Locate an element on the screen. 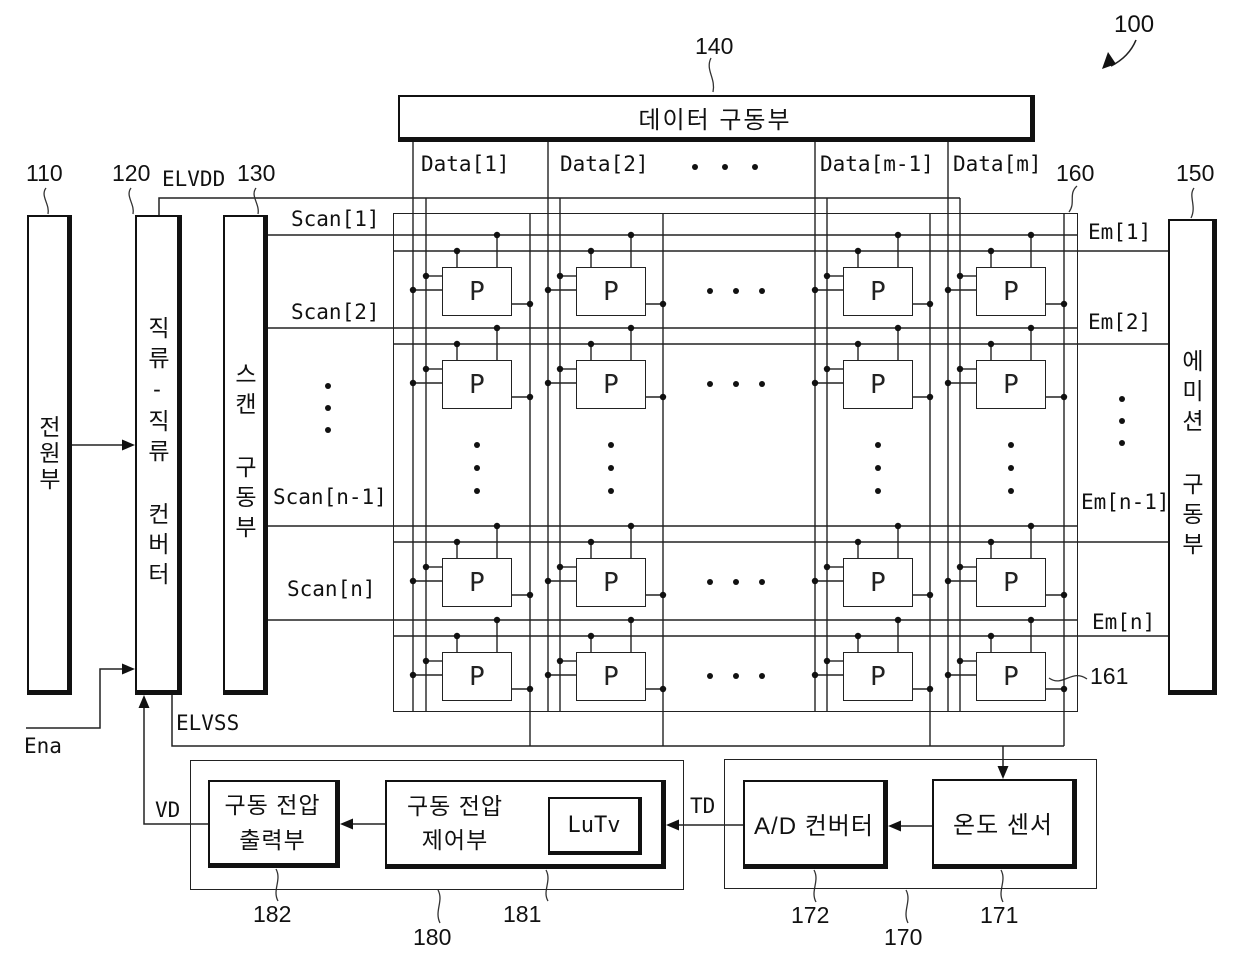 The width and height of the screenshot is (1240, 968). elvdd-label: ELVDD is located at coordinates (194, 179).